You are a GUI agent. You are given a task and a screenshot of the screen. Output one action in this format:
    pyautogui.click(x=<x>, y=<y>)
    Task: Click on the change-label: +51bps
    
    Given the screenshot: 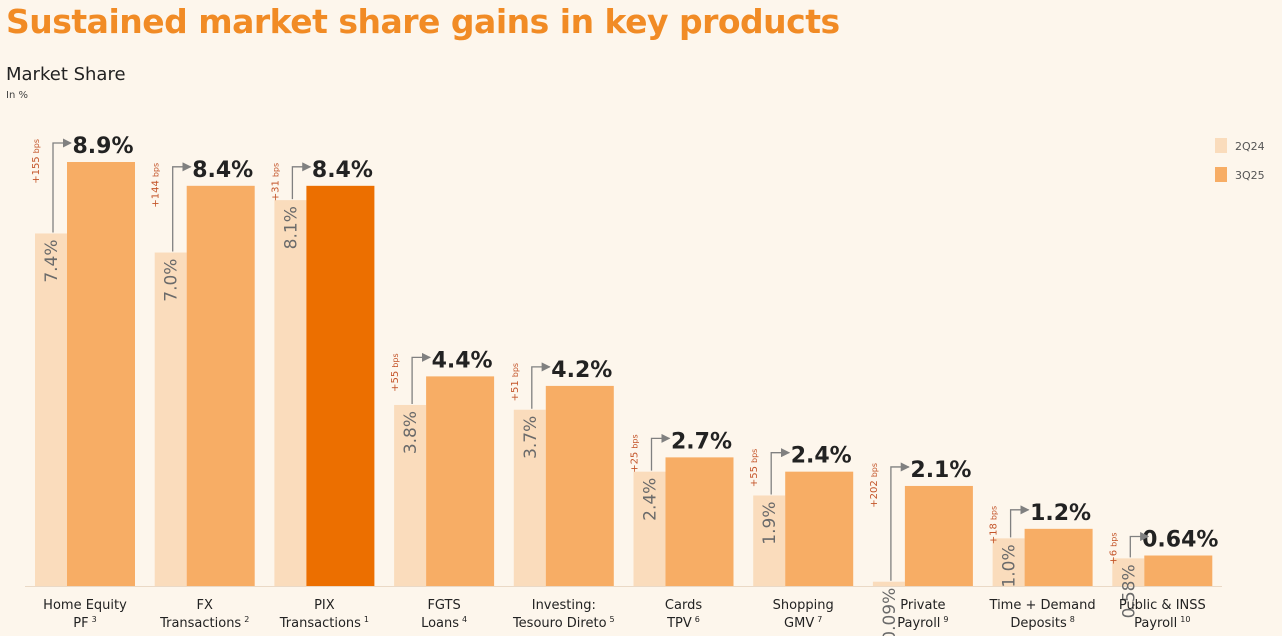 What is the action you would take?
    pyautogui.click(x=515, y=382)
    